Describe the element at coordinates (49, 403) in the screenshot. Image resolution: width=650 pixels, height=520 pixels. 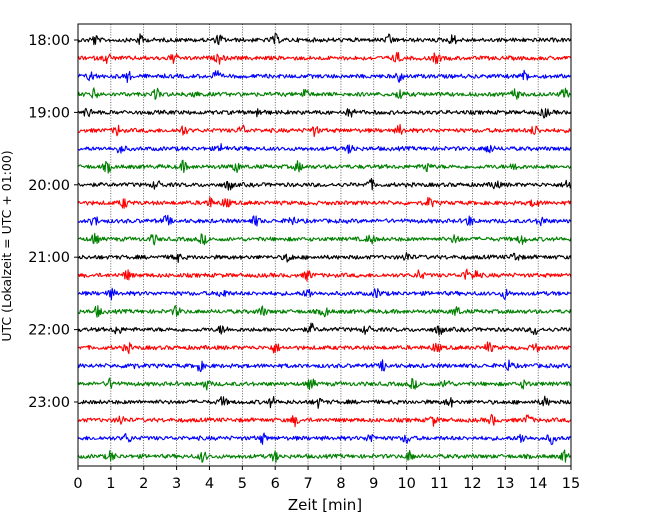
I see `y-tick-label: 23:00` at that location.